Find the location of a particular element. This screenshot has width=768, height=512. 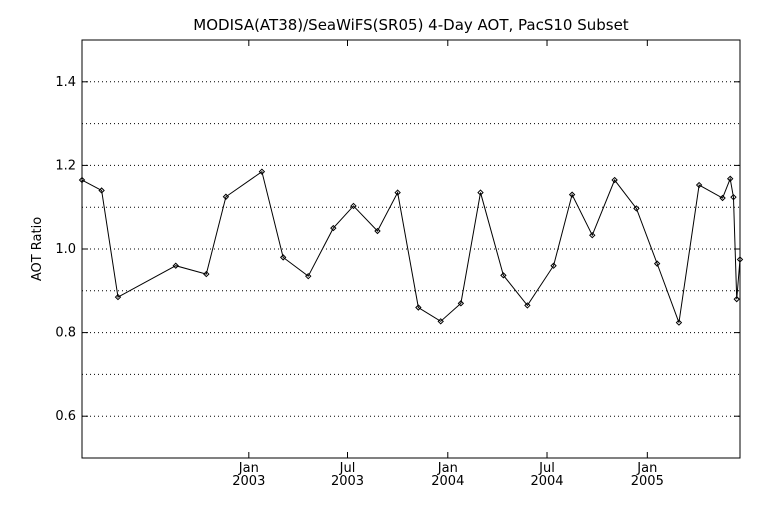

y-tick-label: 1.2 is located at coordinates (65, 165).